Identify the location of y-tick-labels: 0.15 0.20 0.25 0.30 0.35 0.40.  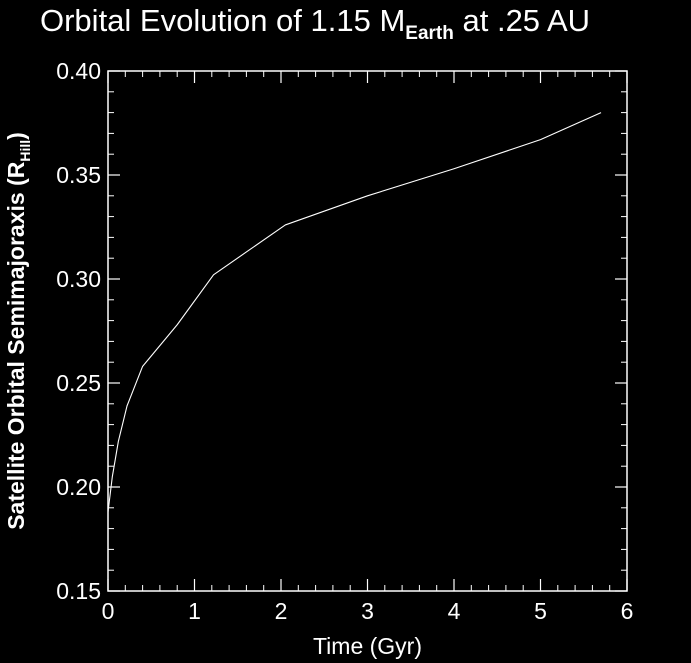
(78, 331).